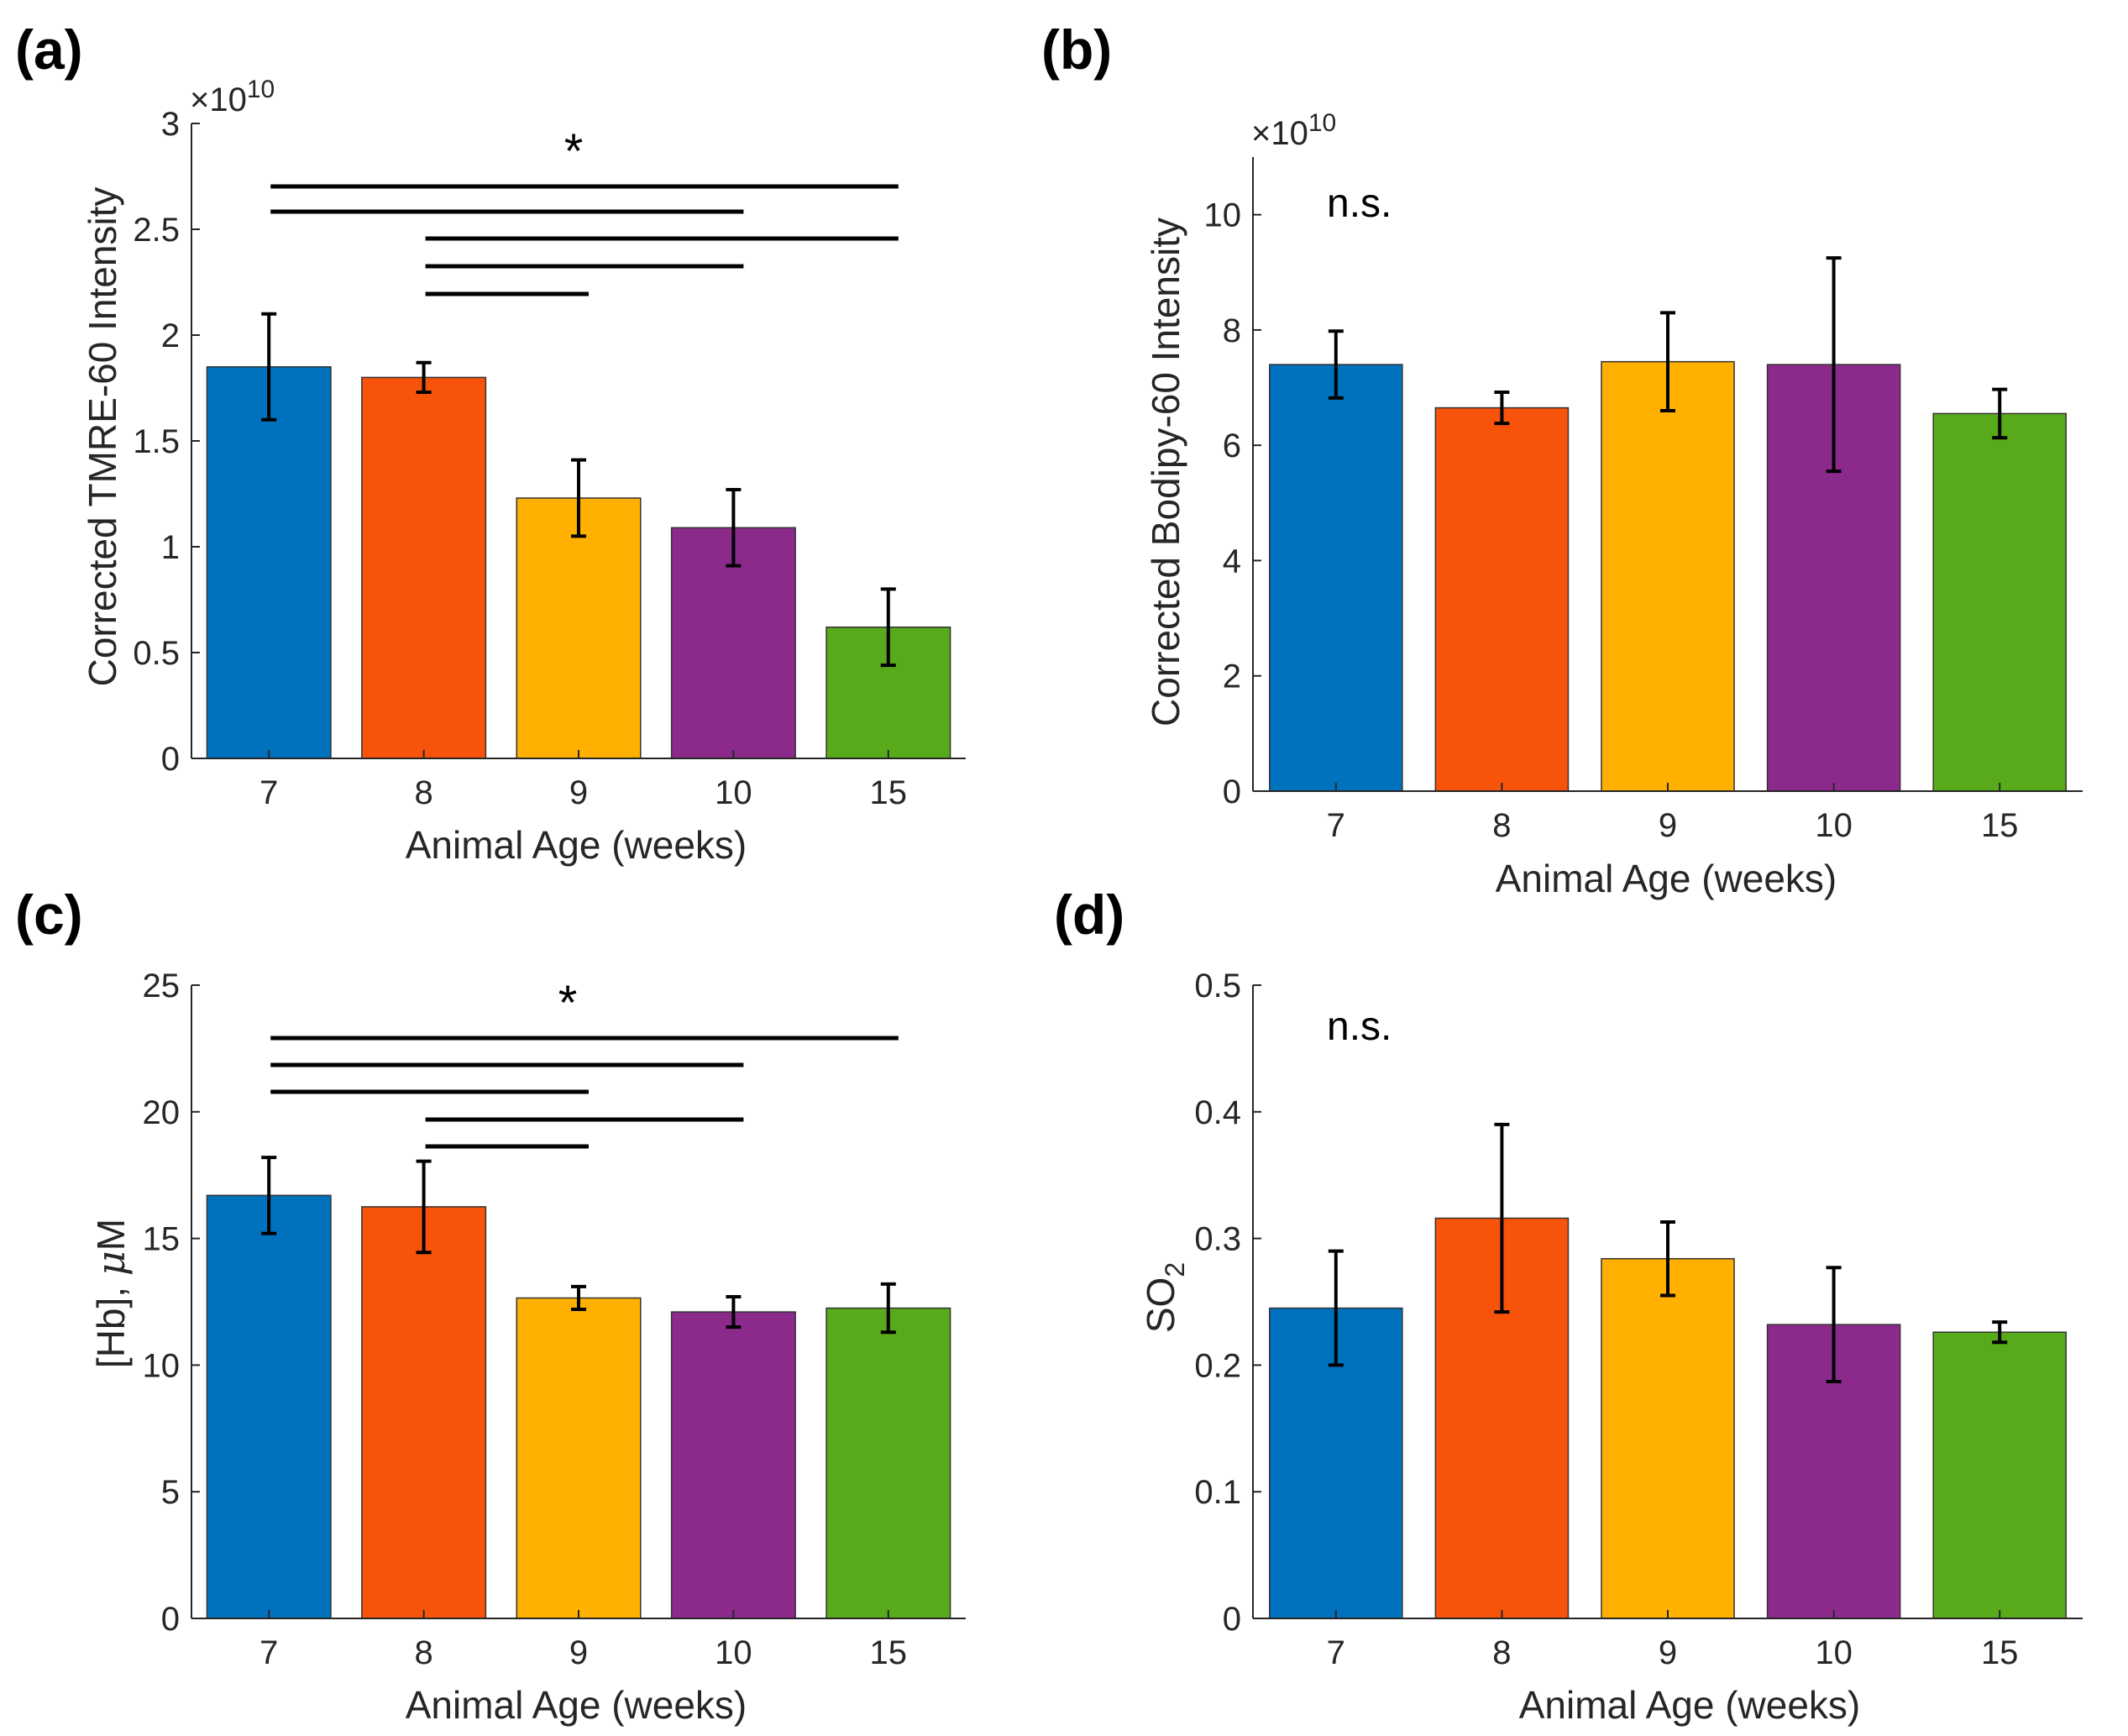 The width and height of the screenshot is (2128, 1736). I want to click on x-axis-label-c: Animal Age (weeks), so click(576, 1705).